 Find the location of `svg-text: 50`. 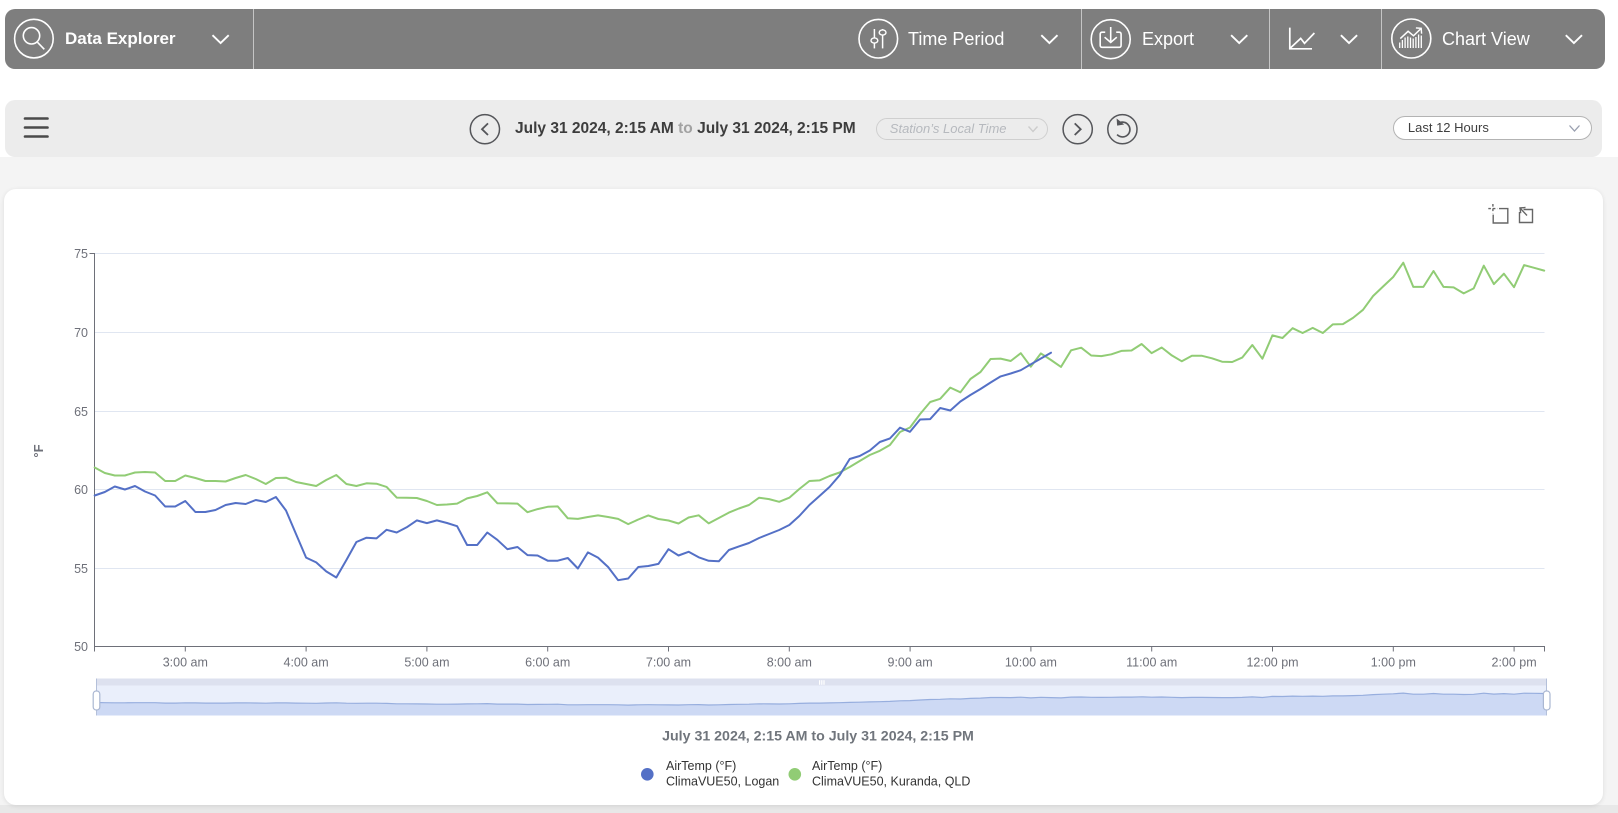

svg-text: 50 is located at coordinates (81, 647).